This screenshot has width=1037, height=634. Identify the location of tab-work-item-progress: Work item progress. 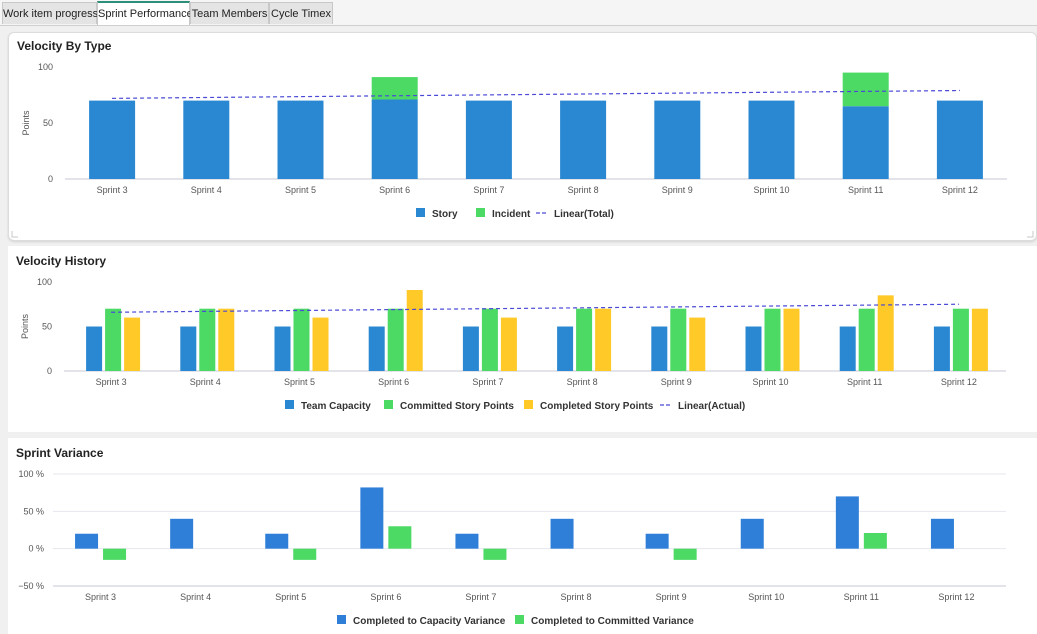
(50, 13).